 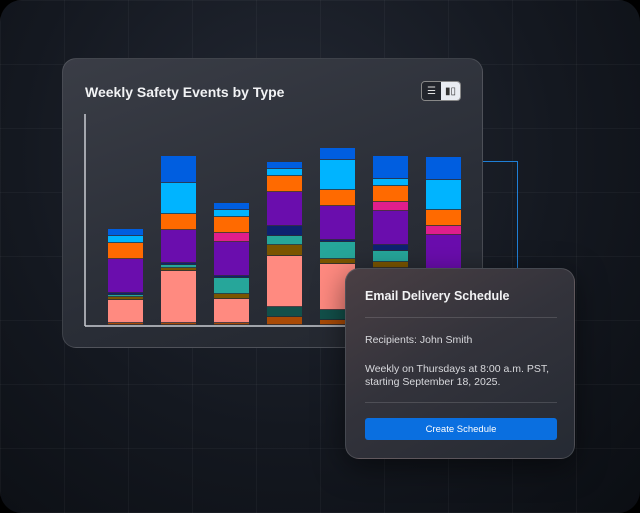 I want to click on list-view-icon: ☰, so click(x=431, y=91).